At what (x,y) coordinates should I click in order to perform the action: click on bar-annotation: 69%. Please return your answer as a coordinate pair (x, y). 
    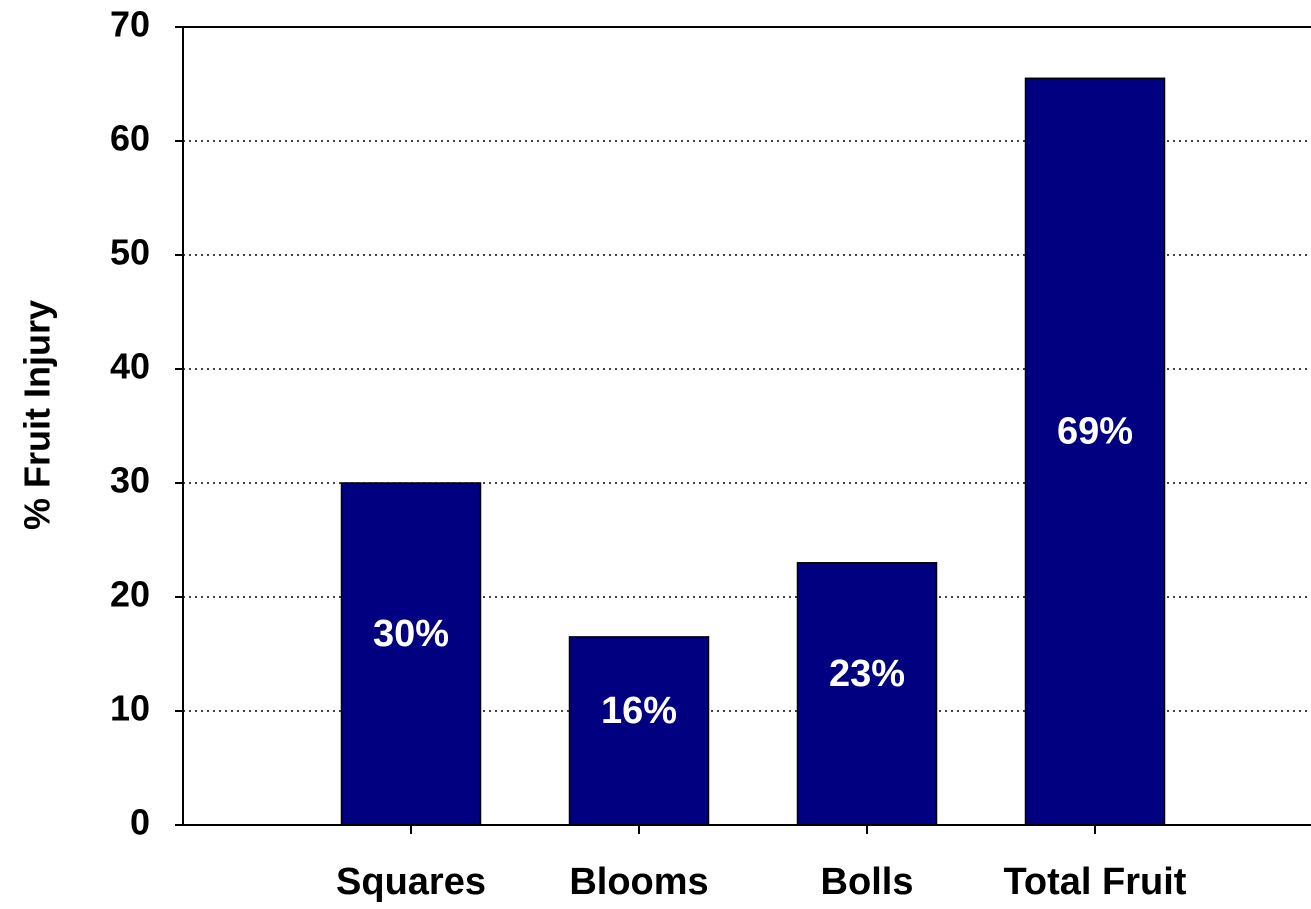
    Looking at the image, I should click on (1095, 432).